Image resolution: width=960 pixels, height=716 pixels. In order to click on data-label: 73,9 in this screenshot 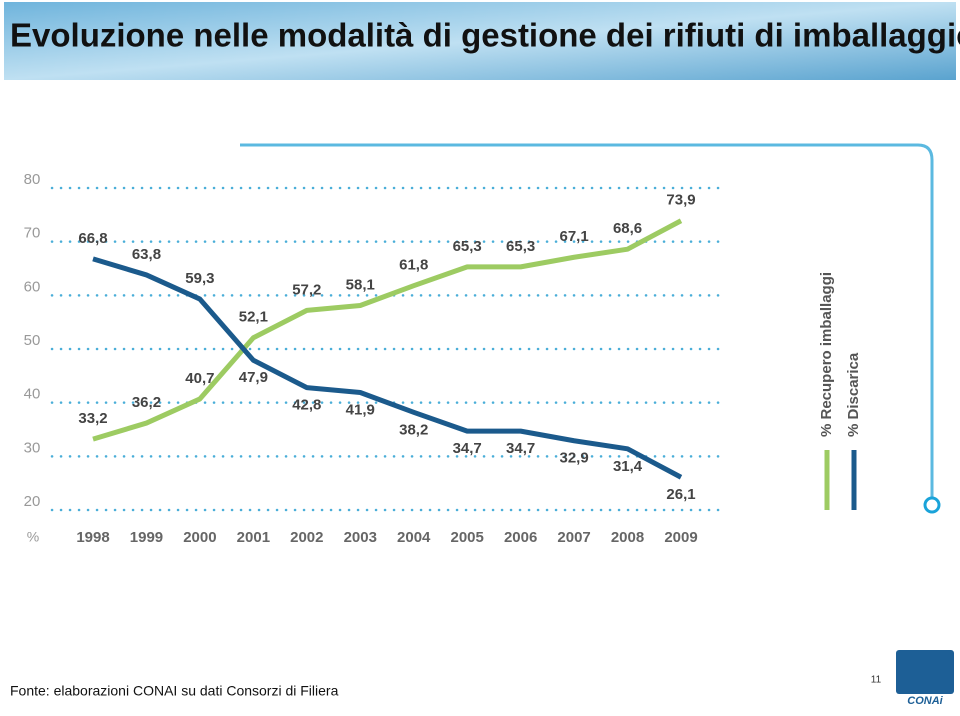, I will do `click(680, 200)`.